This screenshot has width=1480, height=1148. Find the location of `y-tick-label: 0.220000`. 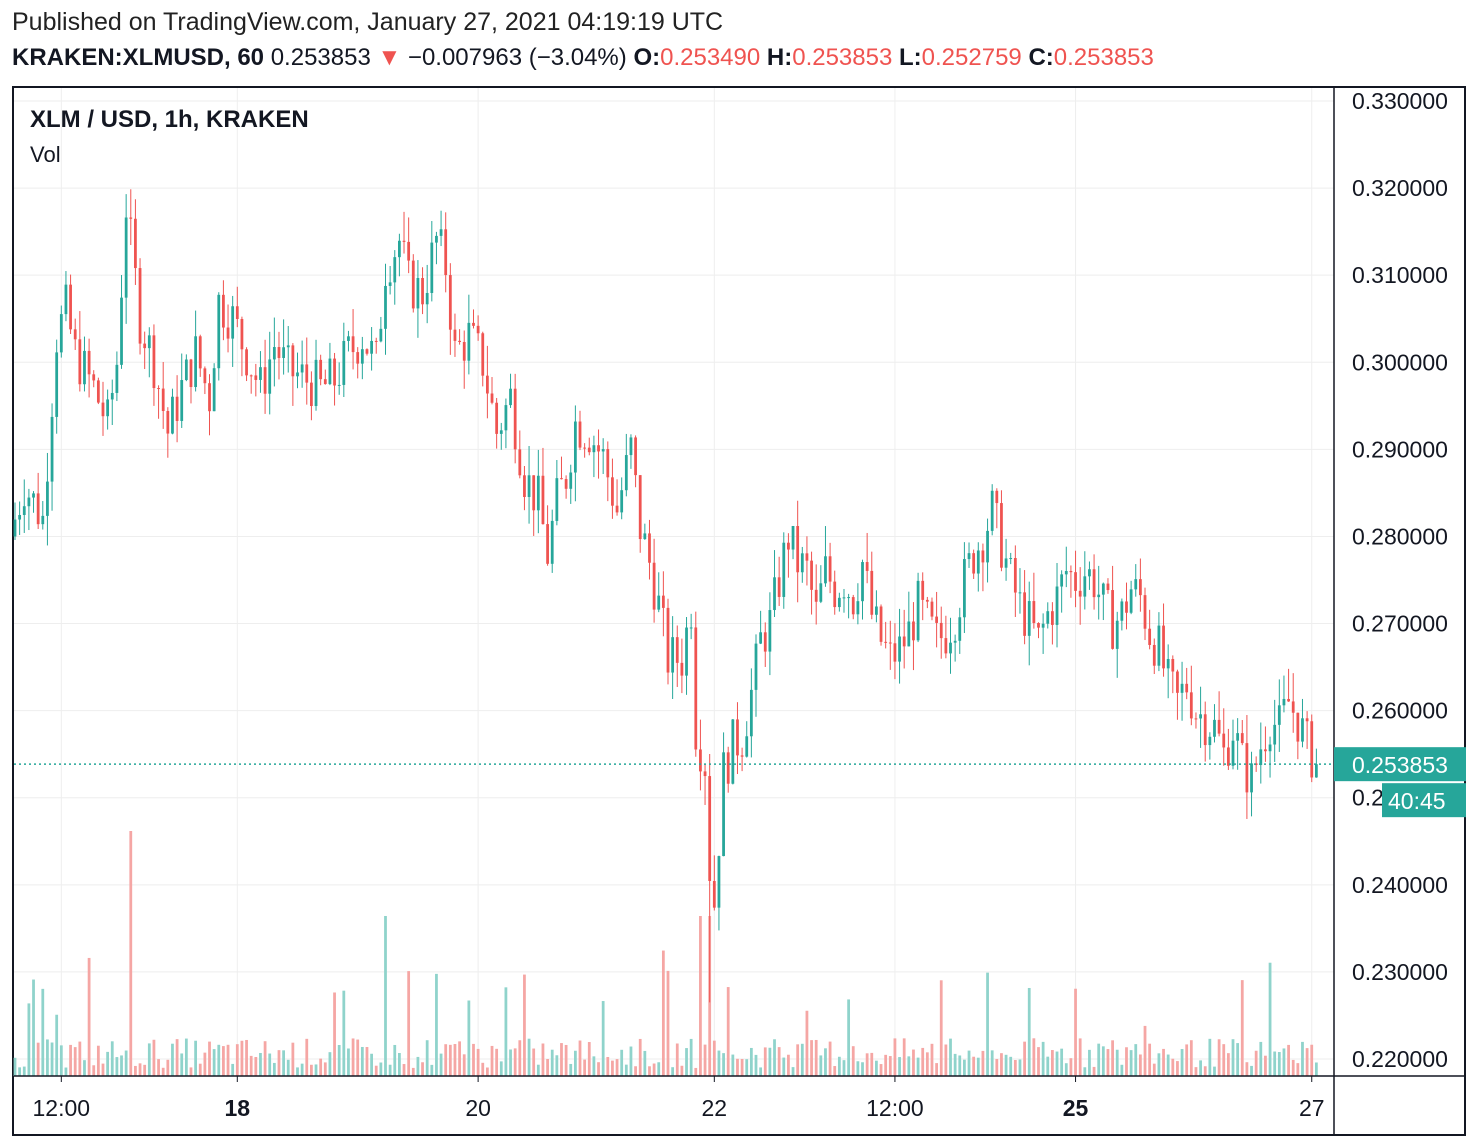

y-tick-label: 0.220000 is located at coordinates (1400, 1059).